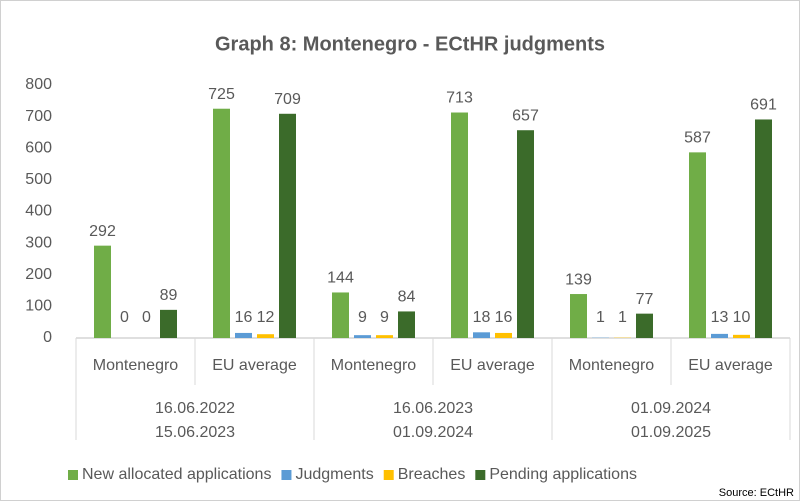 The image size is (801, 502). Describe the element at coordinates (102, 231) in the screenshot. I see `data-label: 292` at that location.